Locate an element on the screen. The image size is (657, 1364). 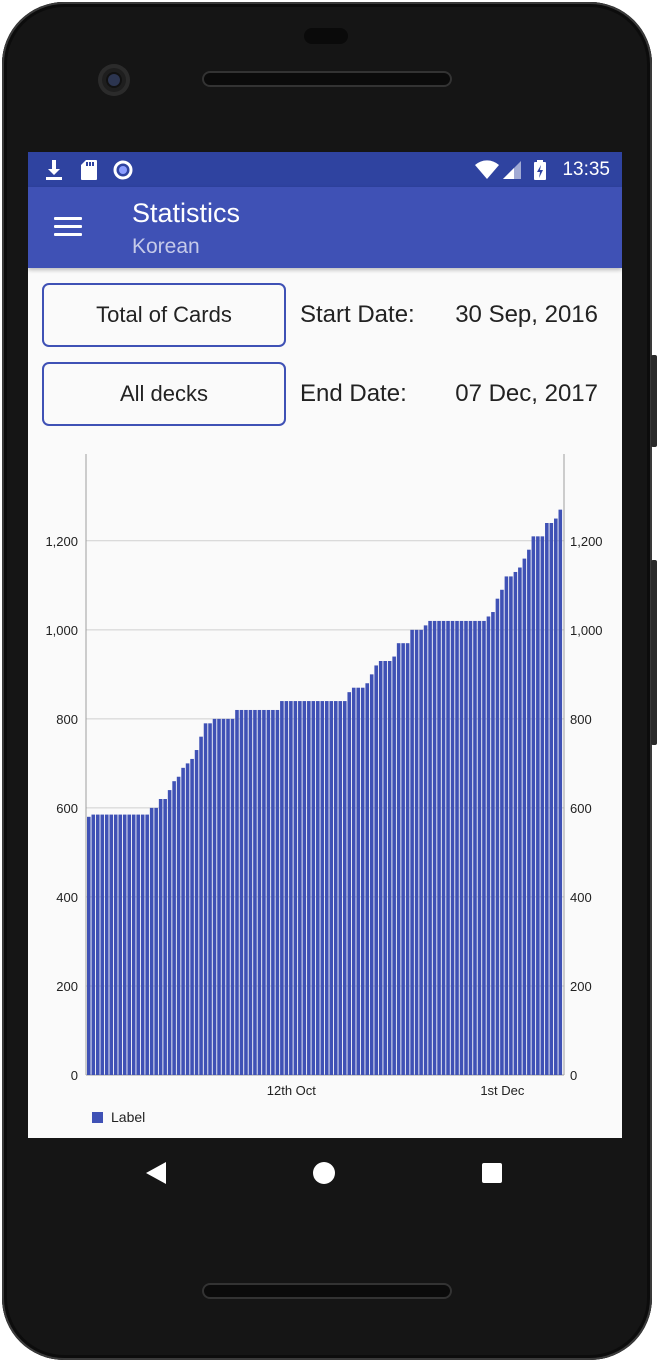
start-date-value: 30 Sep, 2016 is located at coordinates (526, 314).